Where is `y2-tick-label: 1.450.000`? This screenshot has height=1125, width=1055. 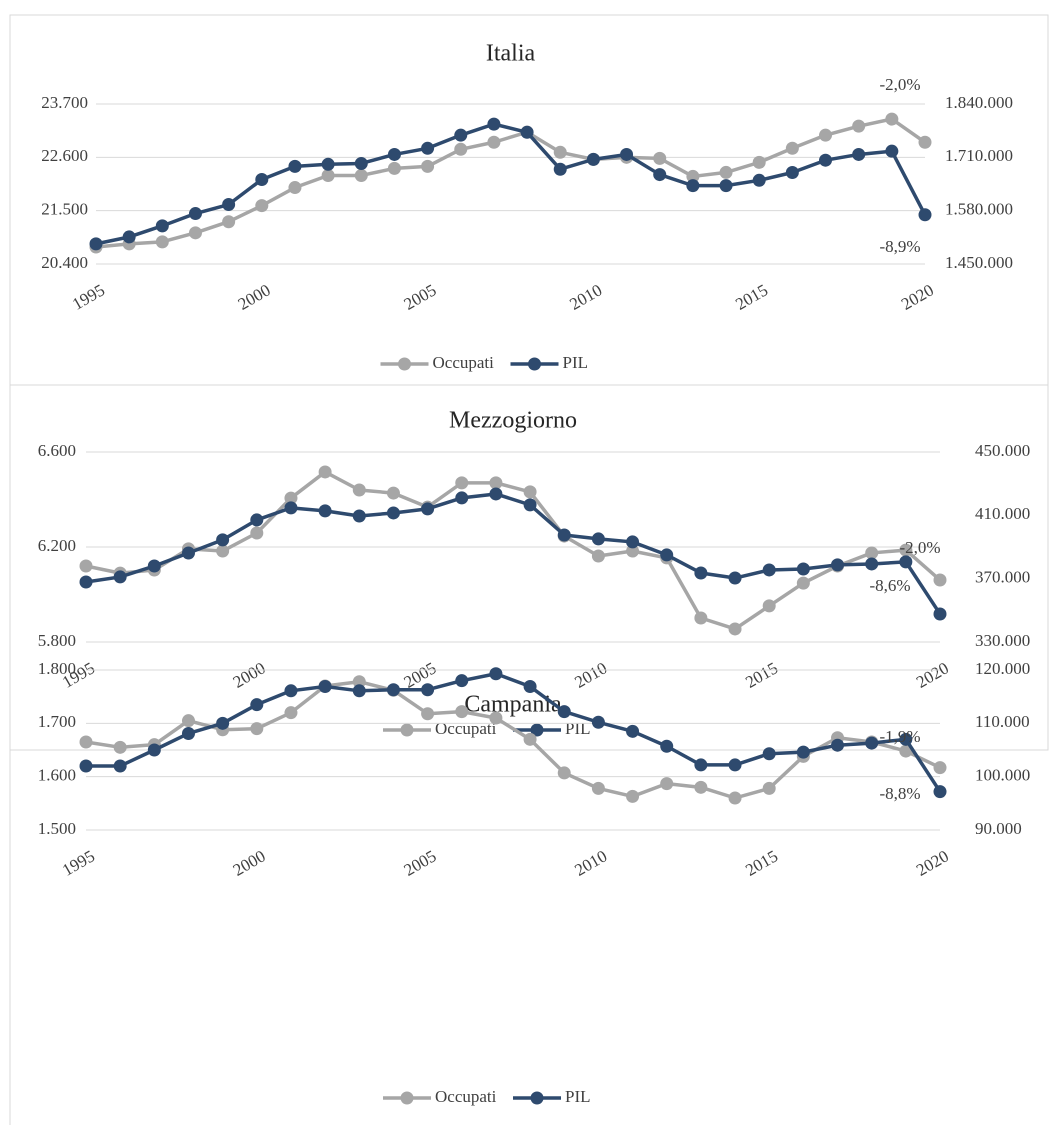 y2-tick-label: 1.450.000 is located at coordinates (979, 262).